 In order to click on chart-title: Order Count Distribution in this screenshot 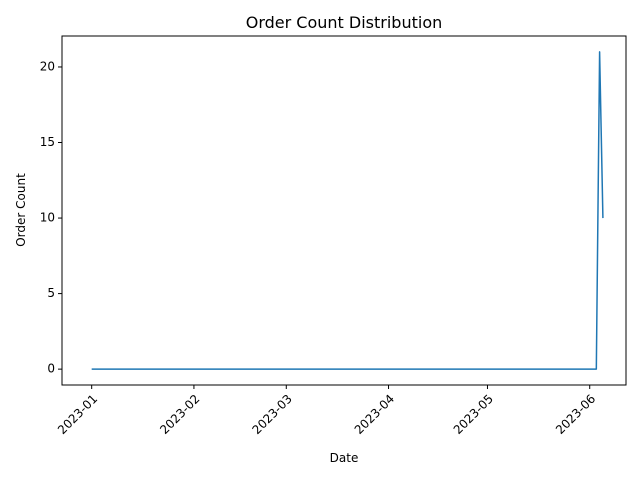, I will do `click(344, 22)`.